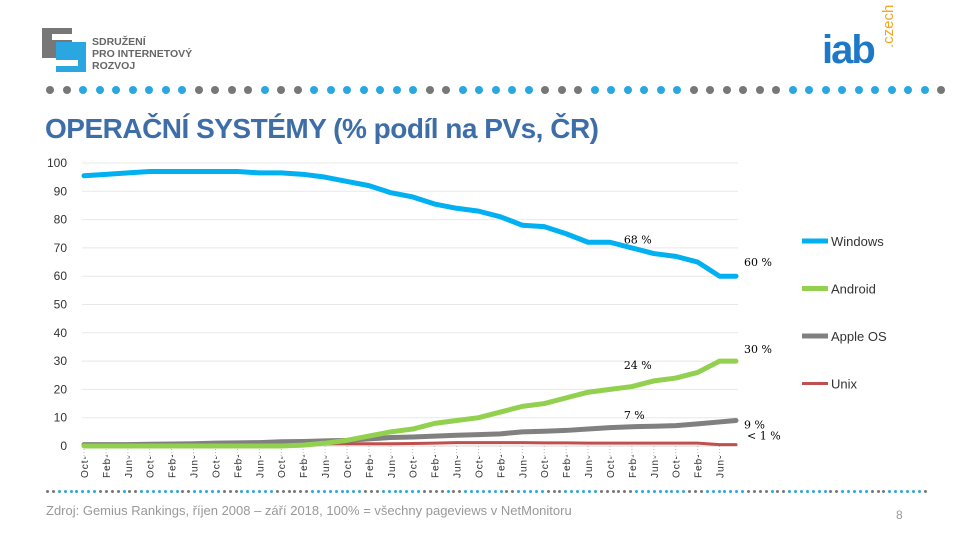 The height and width of the screenshot is (540, 960). I want to click on logo-text-line: SDRUŽENÍ, so click(119, 42).